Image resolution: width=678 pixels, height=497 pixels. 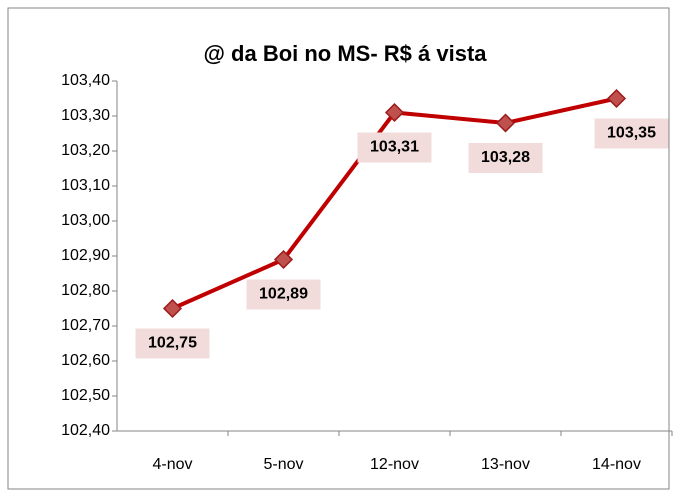 What do you see at coordinates (345, 53) in the screenshot?
I see `chart-title: @ da Boi no MS- R$ á vista` at bounding box center [345, 53].